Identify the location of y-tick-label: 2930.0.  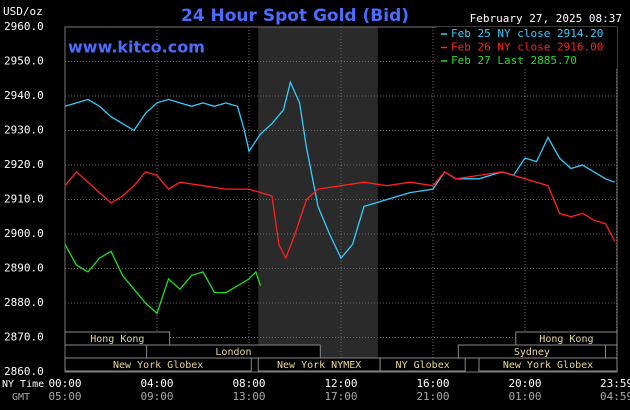
(24, 130).